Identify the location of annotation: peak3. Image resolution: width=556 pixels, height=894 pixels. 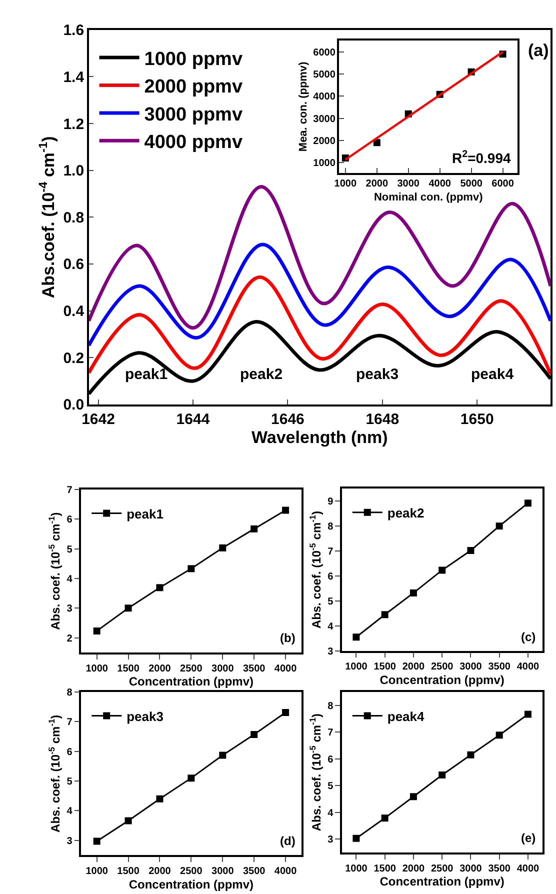
(377, 374).